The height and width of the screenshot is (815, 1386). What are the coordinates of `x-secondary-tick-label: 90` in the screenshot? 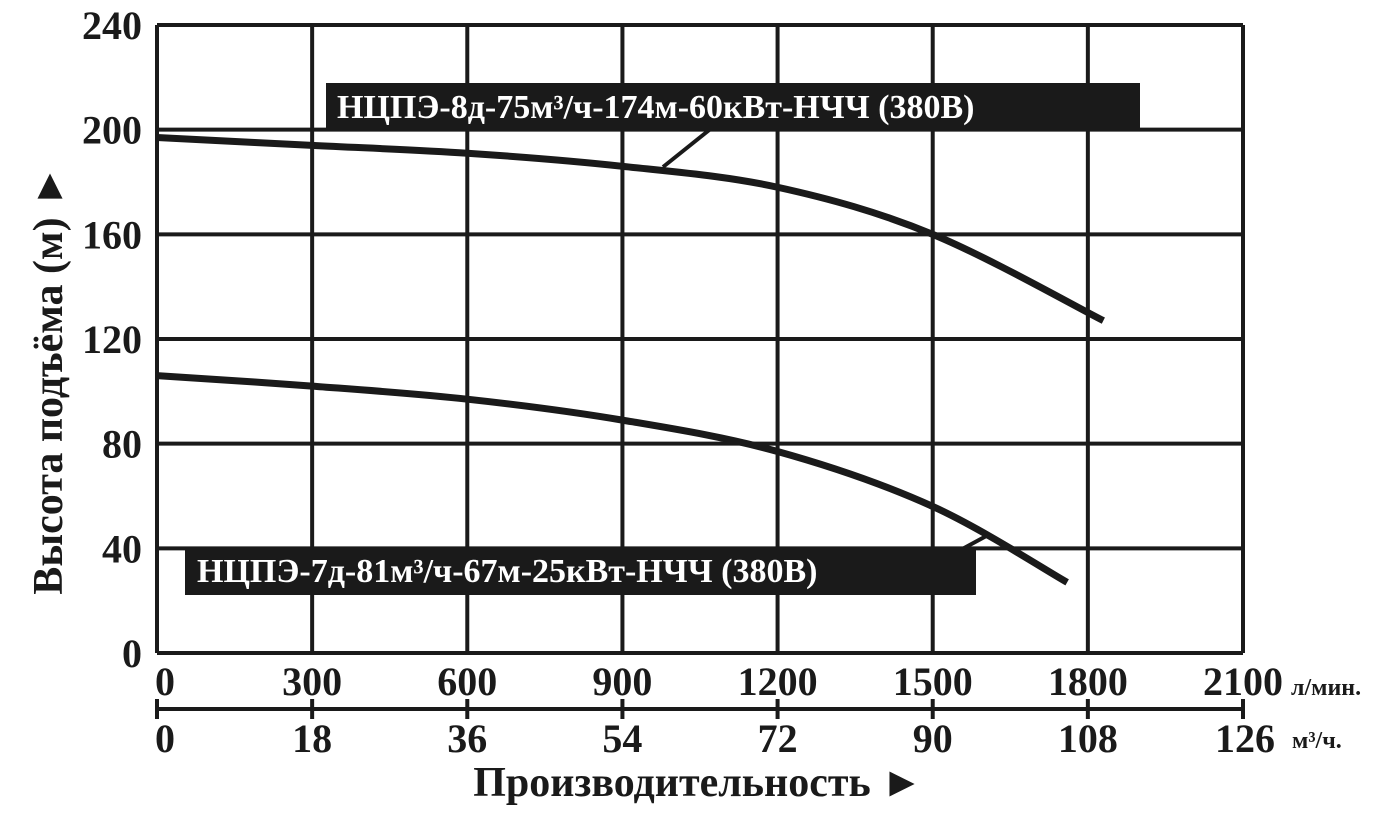 It's located at (933, 738).